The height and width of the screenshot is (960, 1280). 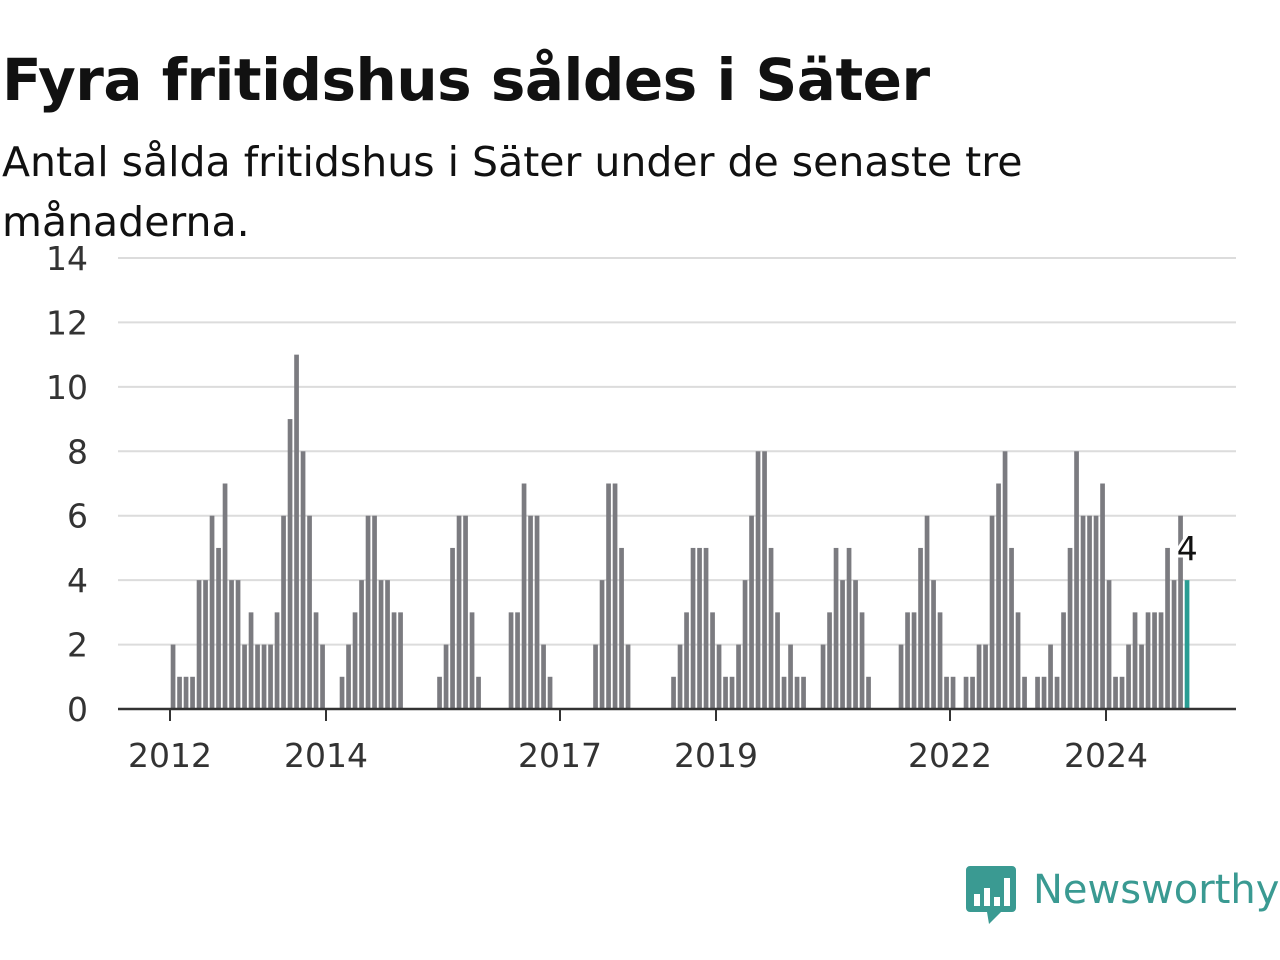 I want to click on newsworthy-chart-bubble-icon, so click(x=991, y=895).